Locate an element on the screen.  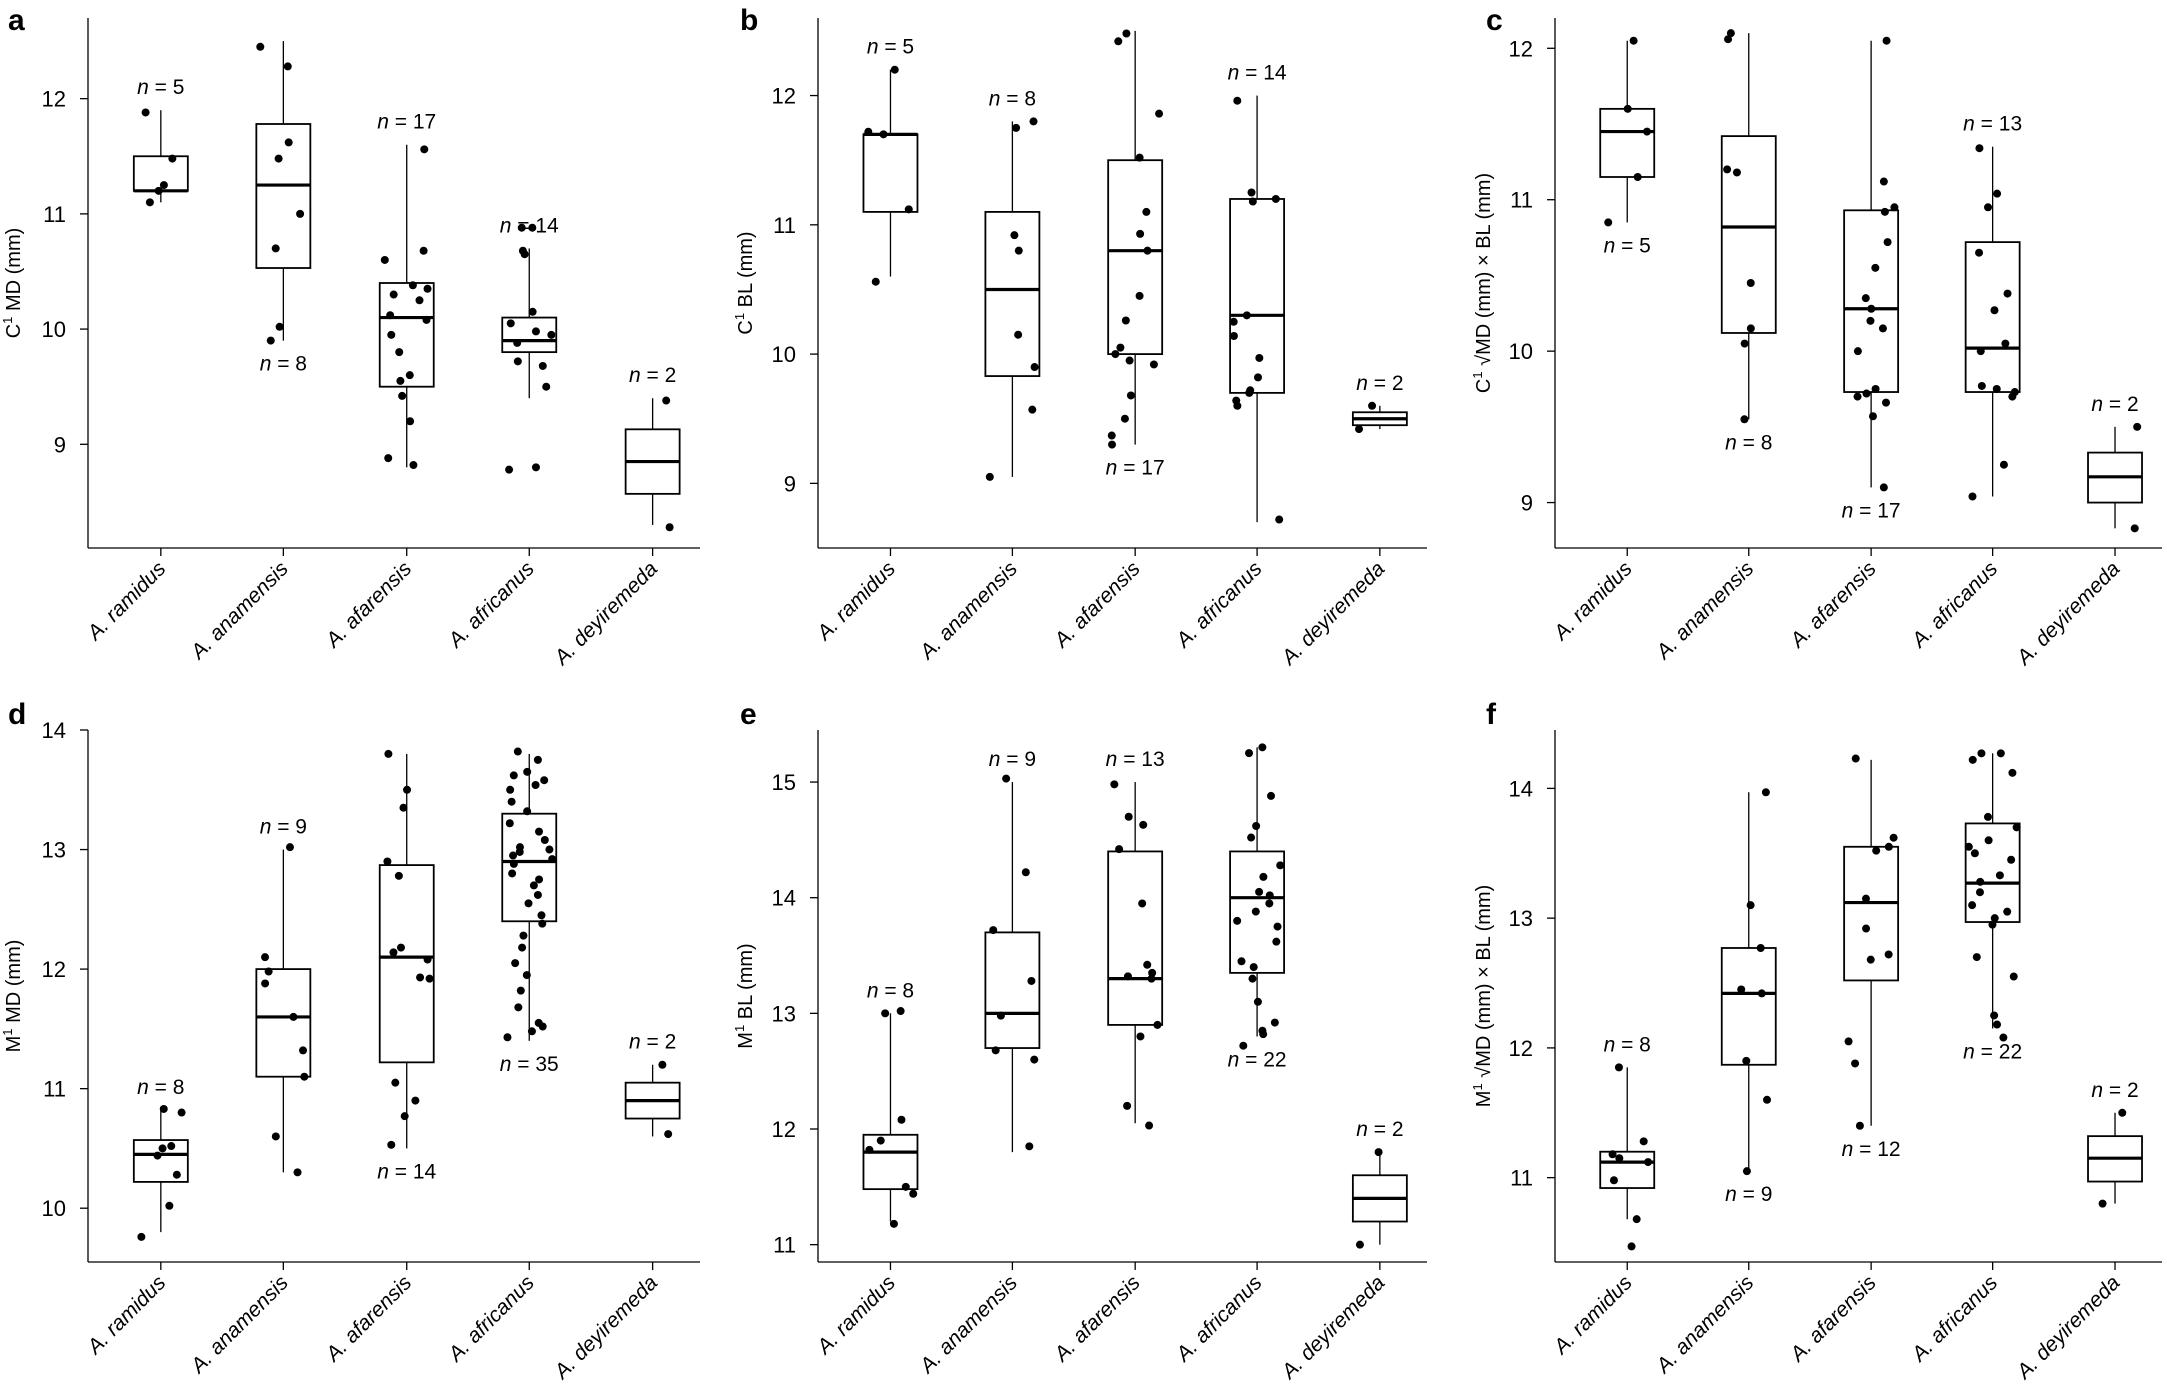
panel-letter: c is located at coordinates (1494, 20).